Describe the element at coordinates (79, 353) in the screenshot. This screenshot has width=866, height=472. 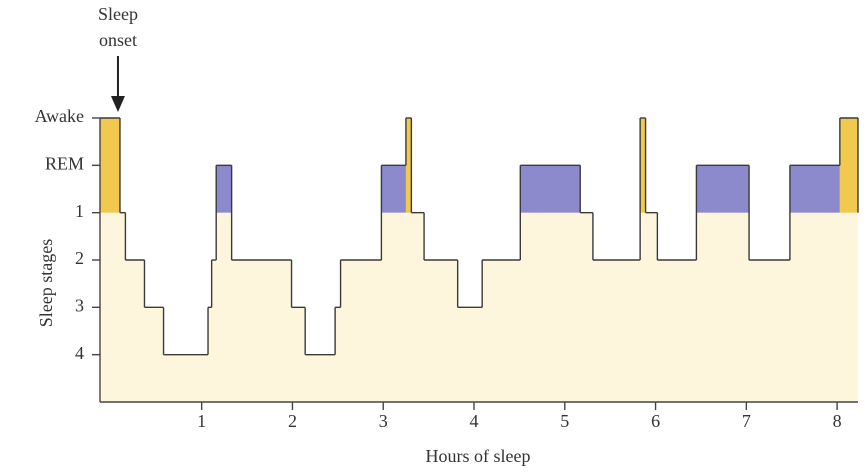
I see `y-tick-label: 4` at that location.